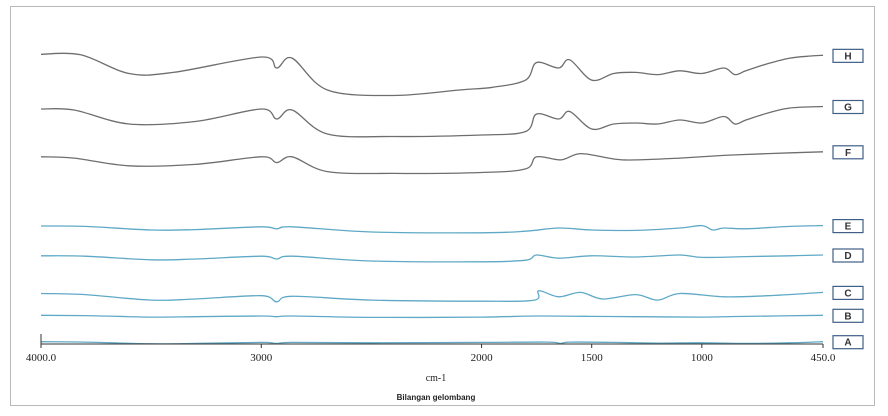 The image size is (888, 416). Describe the element at coordinates (436, 378) in the screenshot. I see `x-unit-label: cm-1` at that location.